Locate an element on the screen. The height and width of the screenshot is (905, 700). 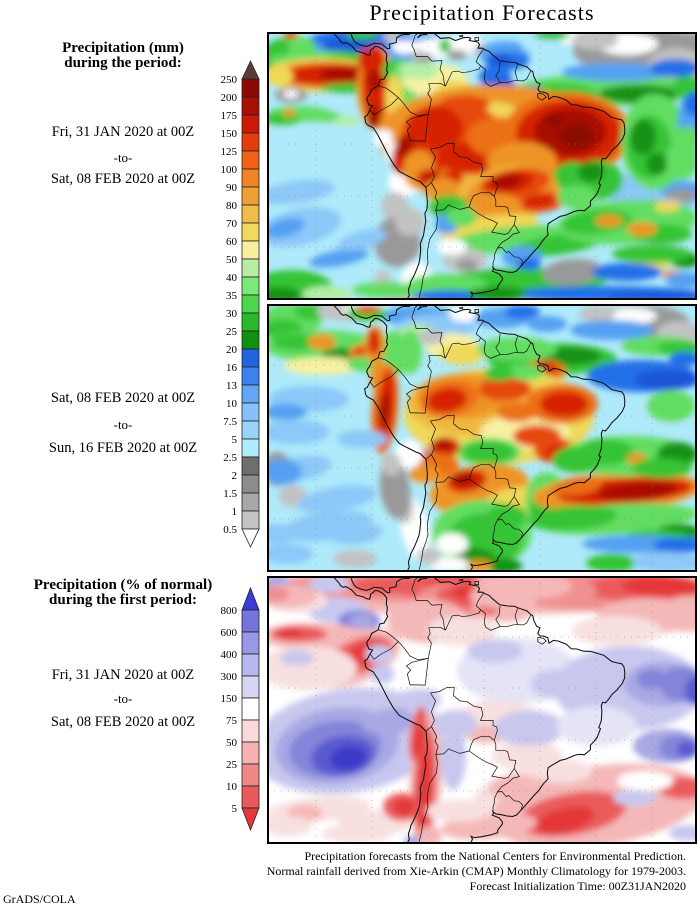
svg-text: 200 is located at coordinates (229, 98).